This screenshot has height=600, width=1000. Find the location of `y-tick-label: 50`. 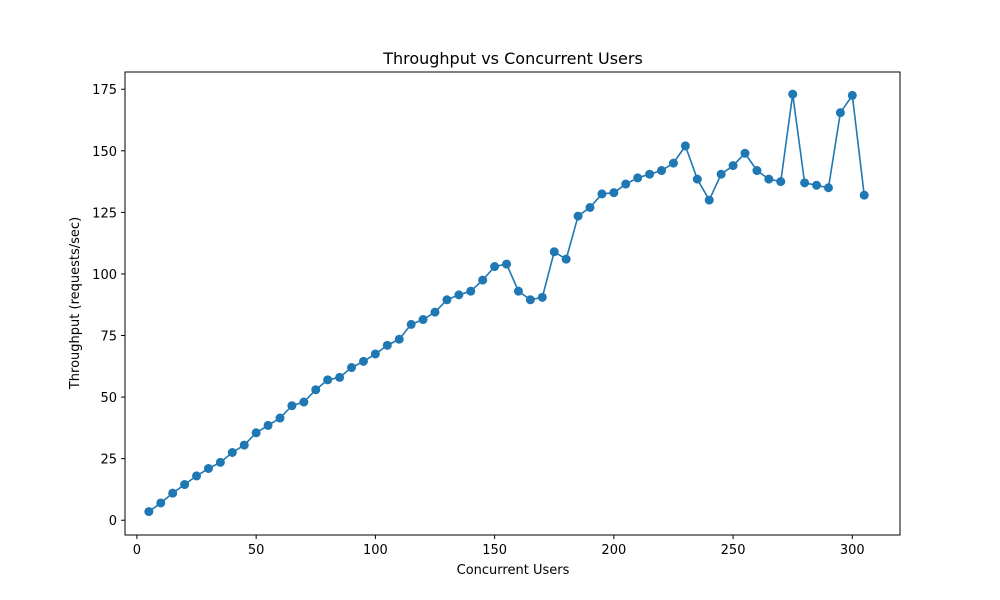

y-tick-label: 50 is located at coordinates (108, 398).